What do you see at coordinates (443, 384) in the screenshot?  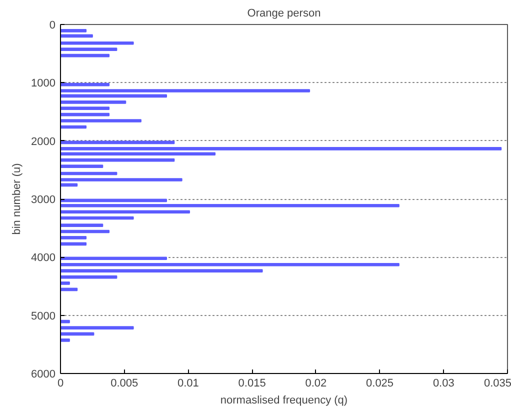 I see `x-tick-label: 0.03` at bounding box center [443, 384].